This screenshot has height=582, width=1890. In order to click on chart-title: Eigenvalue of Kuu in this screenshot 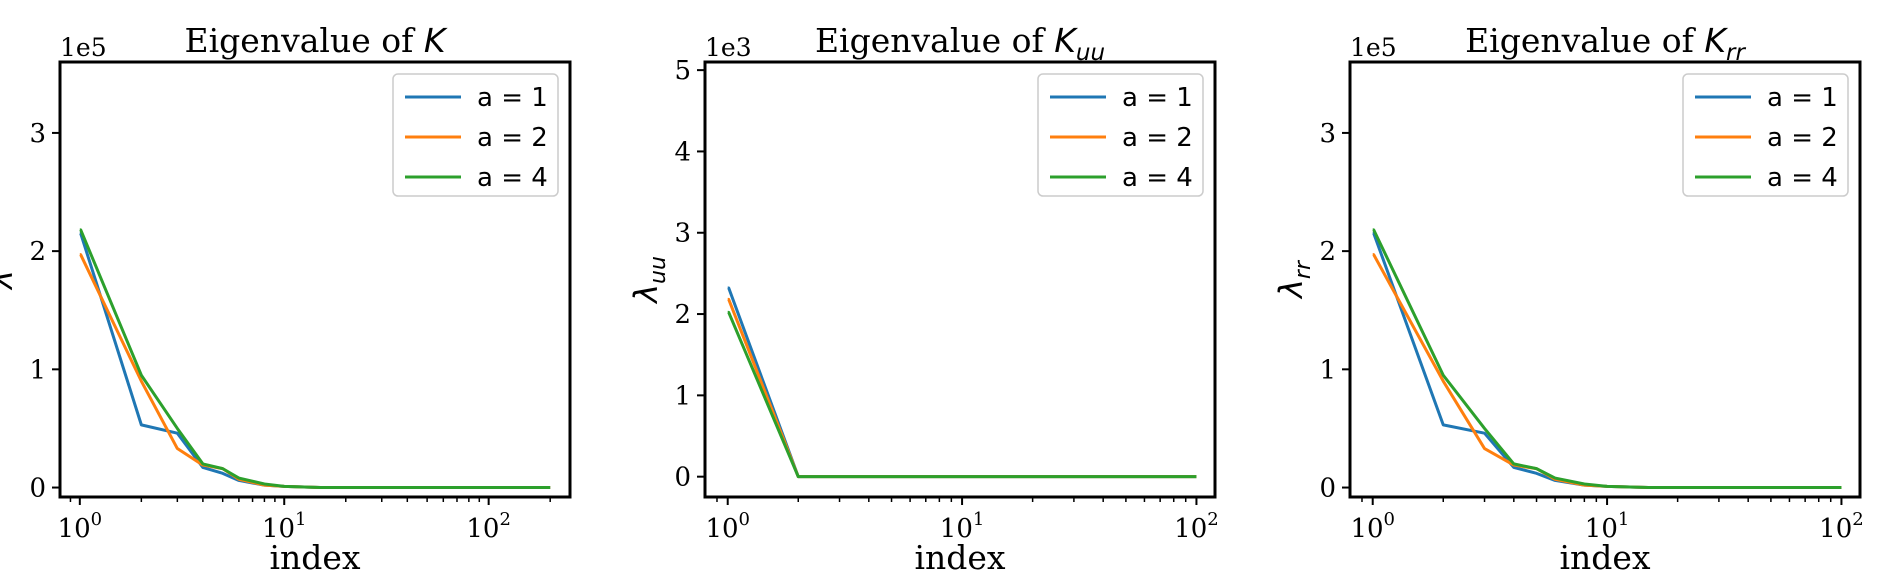, I will do `click(960, 43)`.